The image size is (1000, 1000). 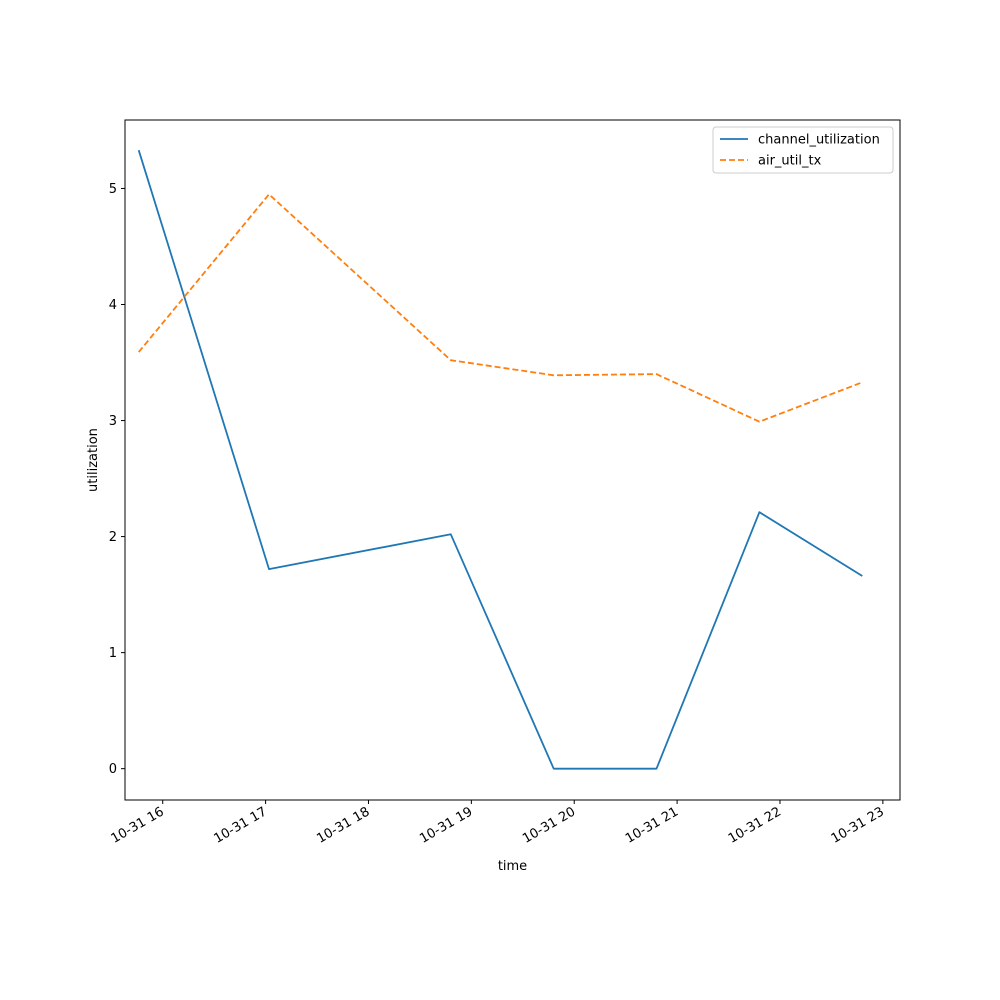 What do you see at coordinates (113, 769) in the screenshot?
I see `y-tick-label: 0` at bounding box center [113, 769].